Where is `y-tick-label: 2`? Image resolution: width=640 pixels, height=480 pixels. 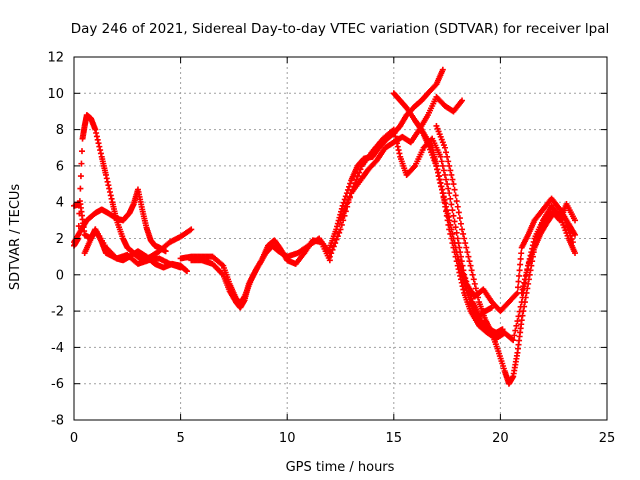
y-tick-label: 2 is located at coordinates (60, 239).